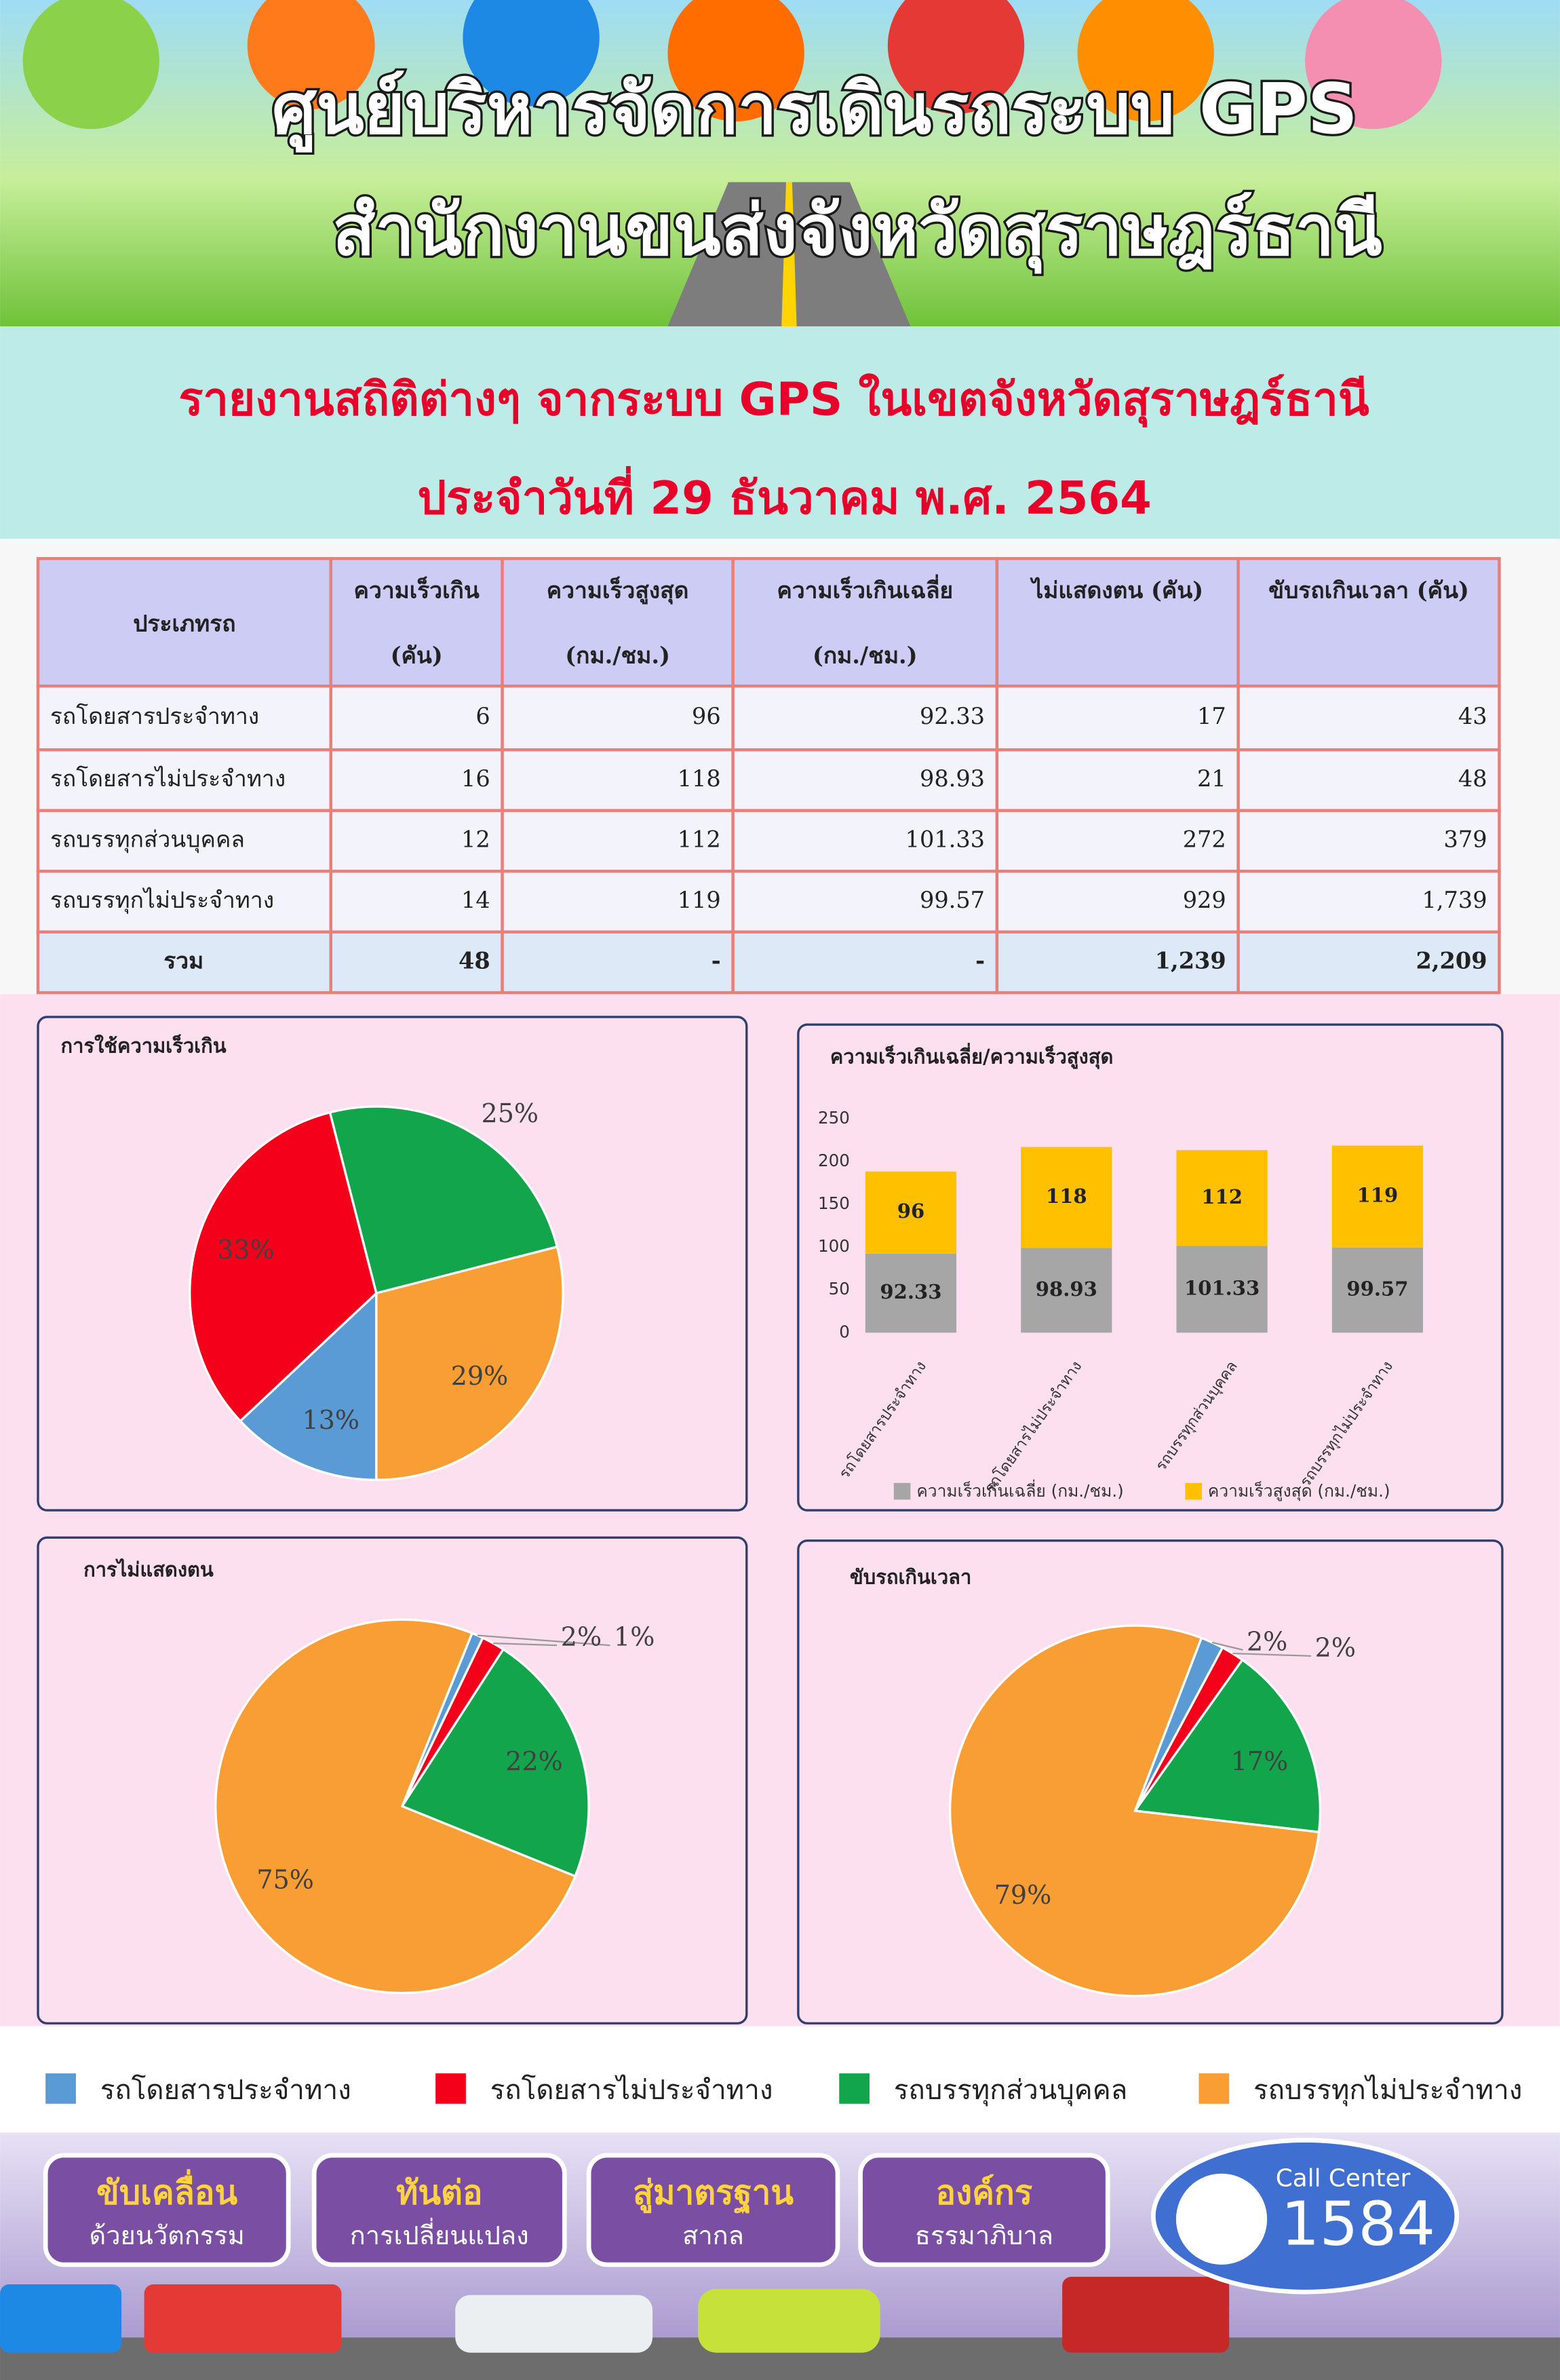  Describe the element at coordinates (534, 1761) in the screenshot. I see `data-label: 22%` at that location.